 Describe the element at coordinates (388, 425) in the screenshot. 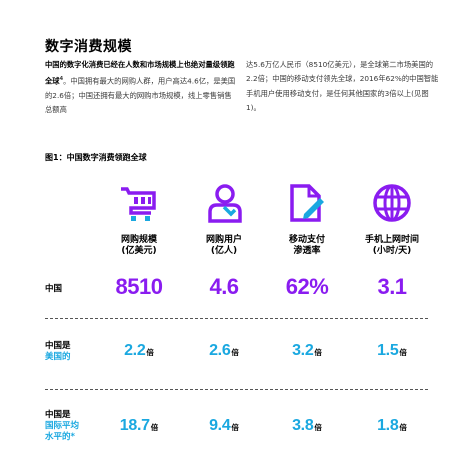

I see `multiplier-number: 1.8` at that location.